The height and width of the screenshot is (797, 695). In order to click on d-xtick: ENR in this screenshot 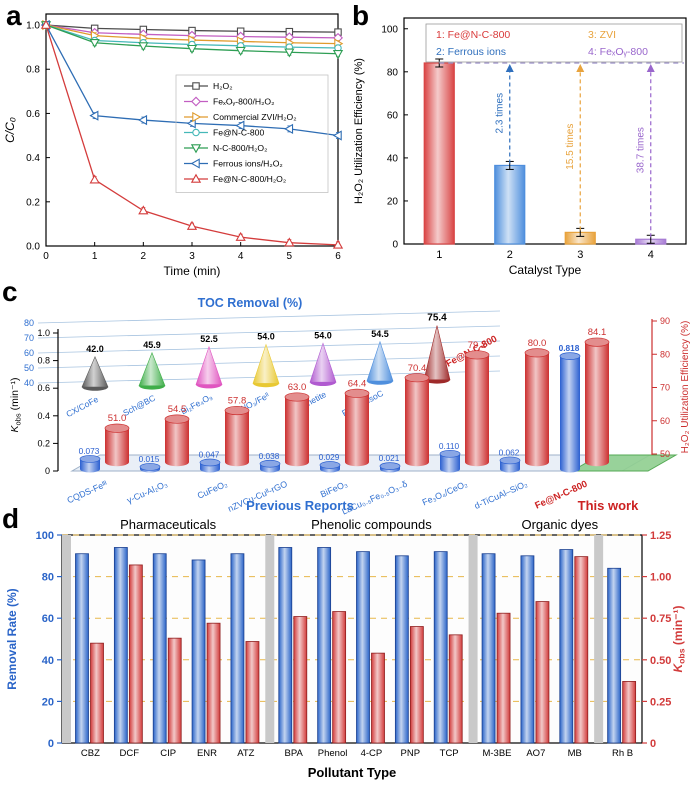, I will do `click(207, 753)`.